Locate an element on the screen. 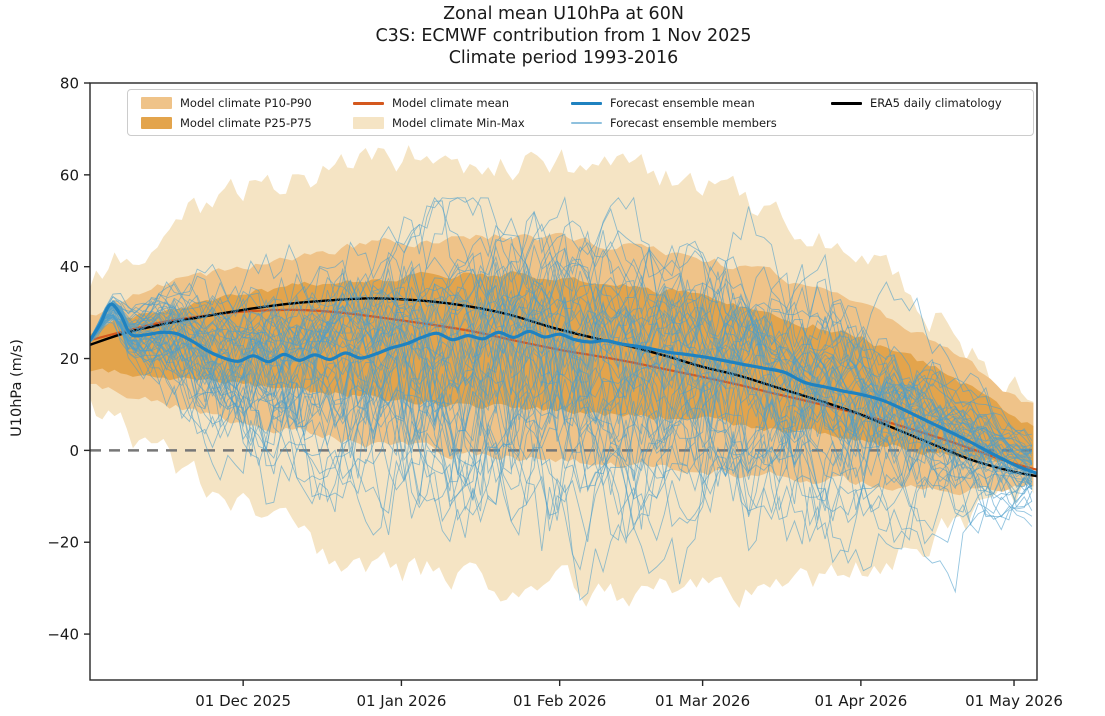  legend-item-label: Model climate mean is located at coordinates (450, 103).